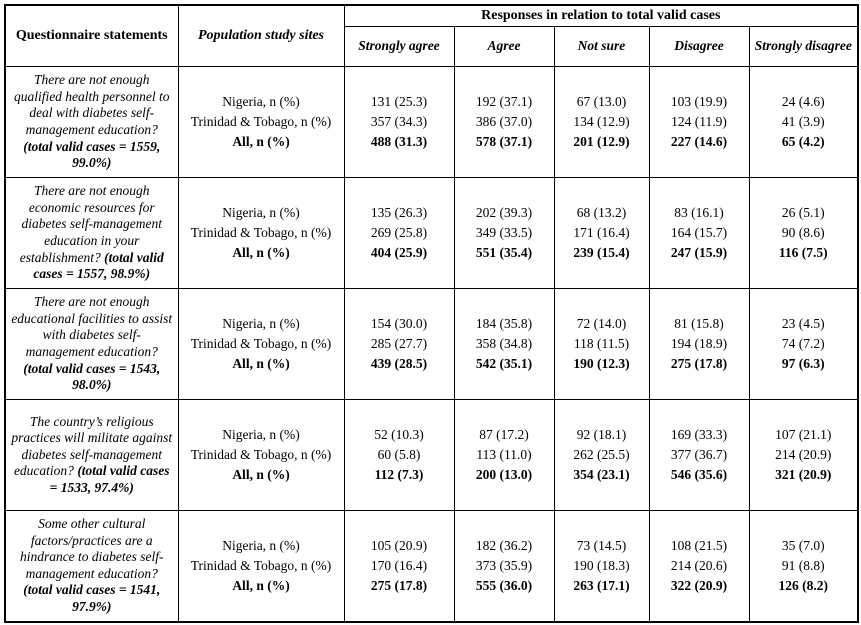 This screenshot has height=625, width=861. What do you see at coordinates (92, 154) in the screenshot?
I see `valid-cases-text: (total valid cases = 1559, 99.0%)` at bounding box center [92, 154].